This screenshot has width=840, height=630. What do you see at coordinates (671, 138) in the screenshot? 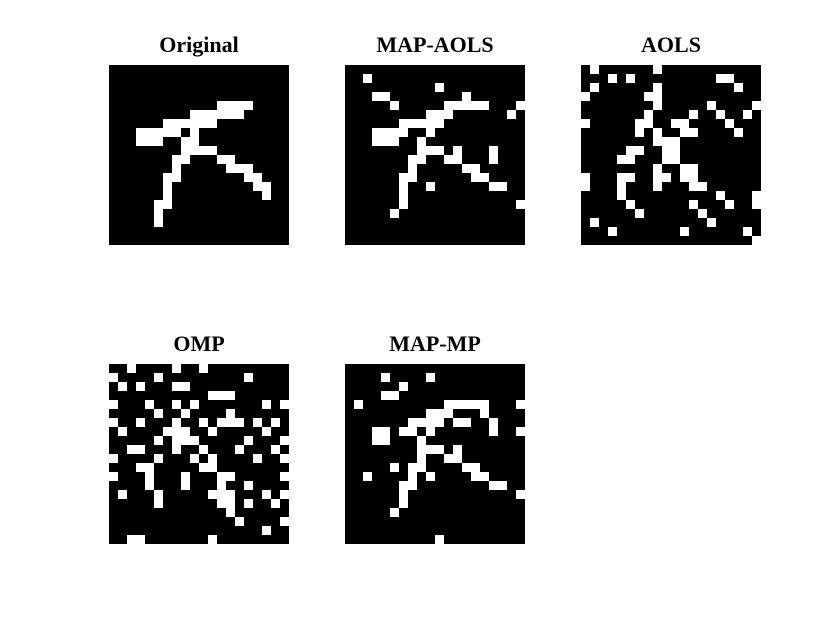
I see `panel-aols: AOLS` at bounding box center [671, 138].